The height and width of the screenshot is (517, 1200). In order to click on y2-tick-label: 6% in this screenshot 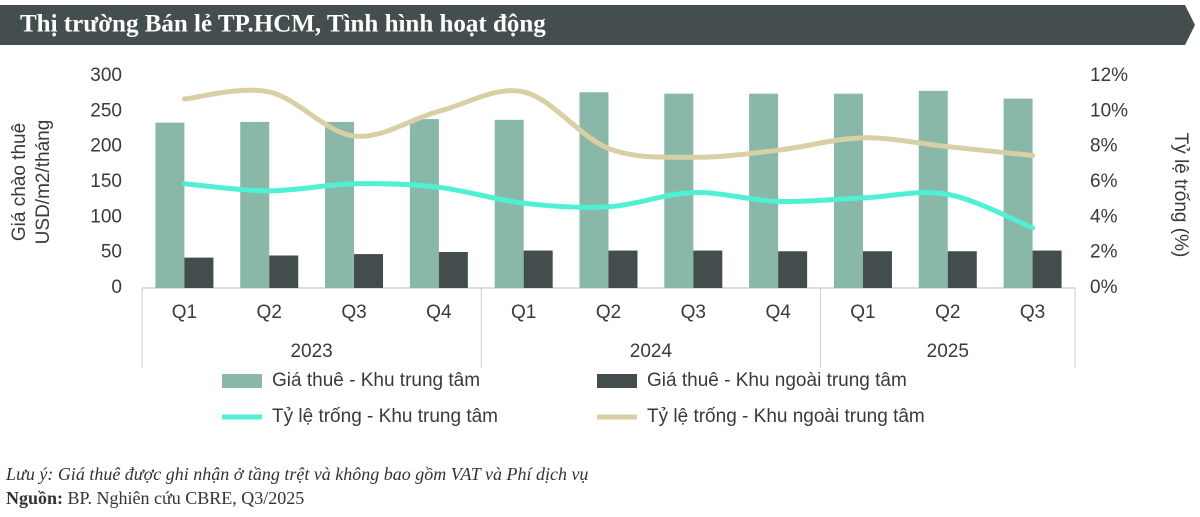, I will do `click(1104, 181)`.